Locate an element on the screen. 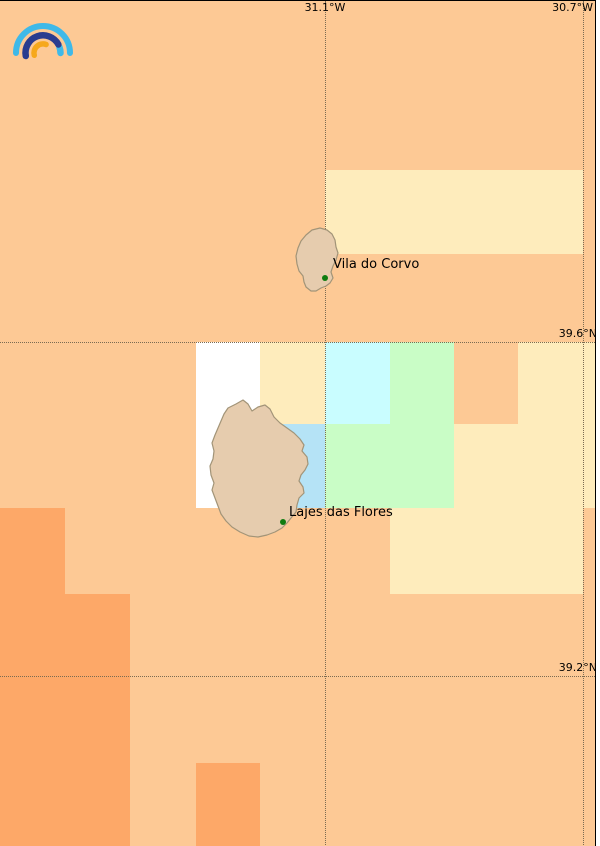  logo-outer-arc-icon is located at coordinates (43, 39).